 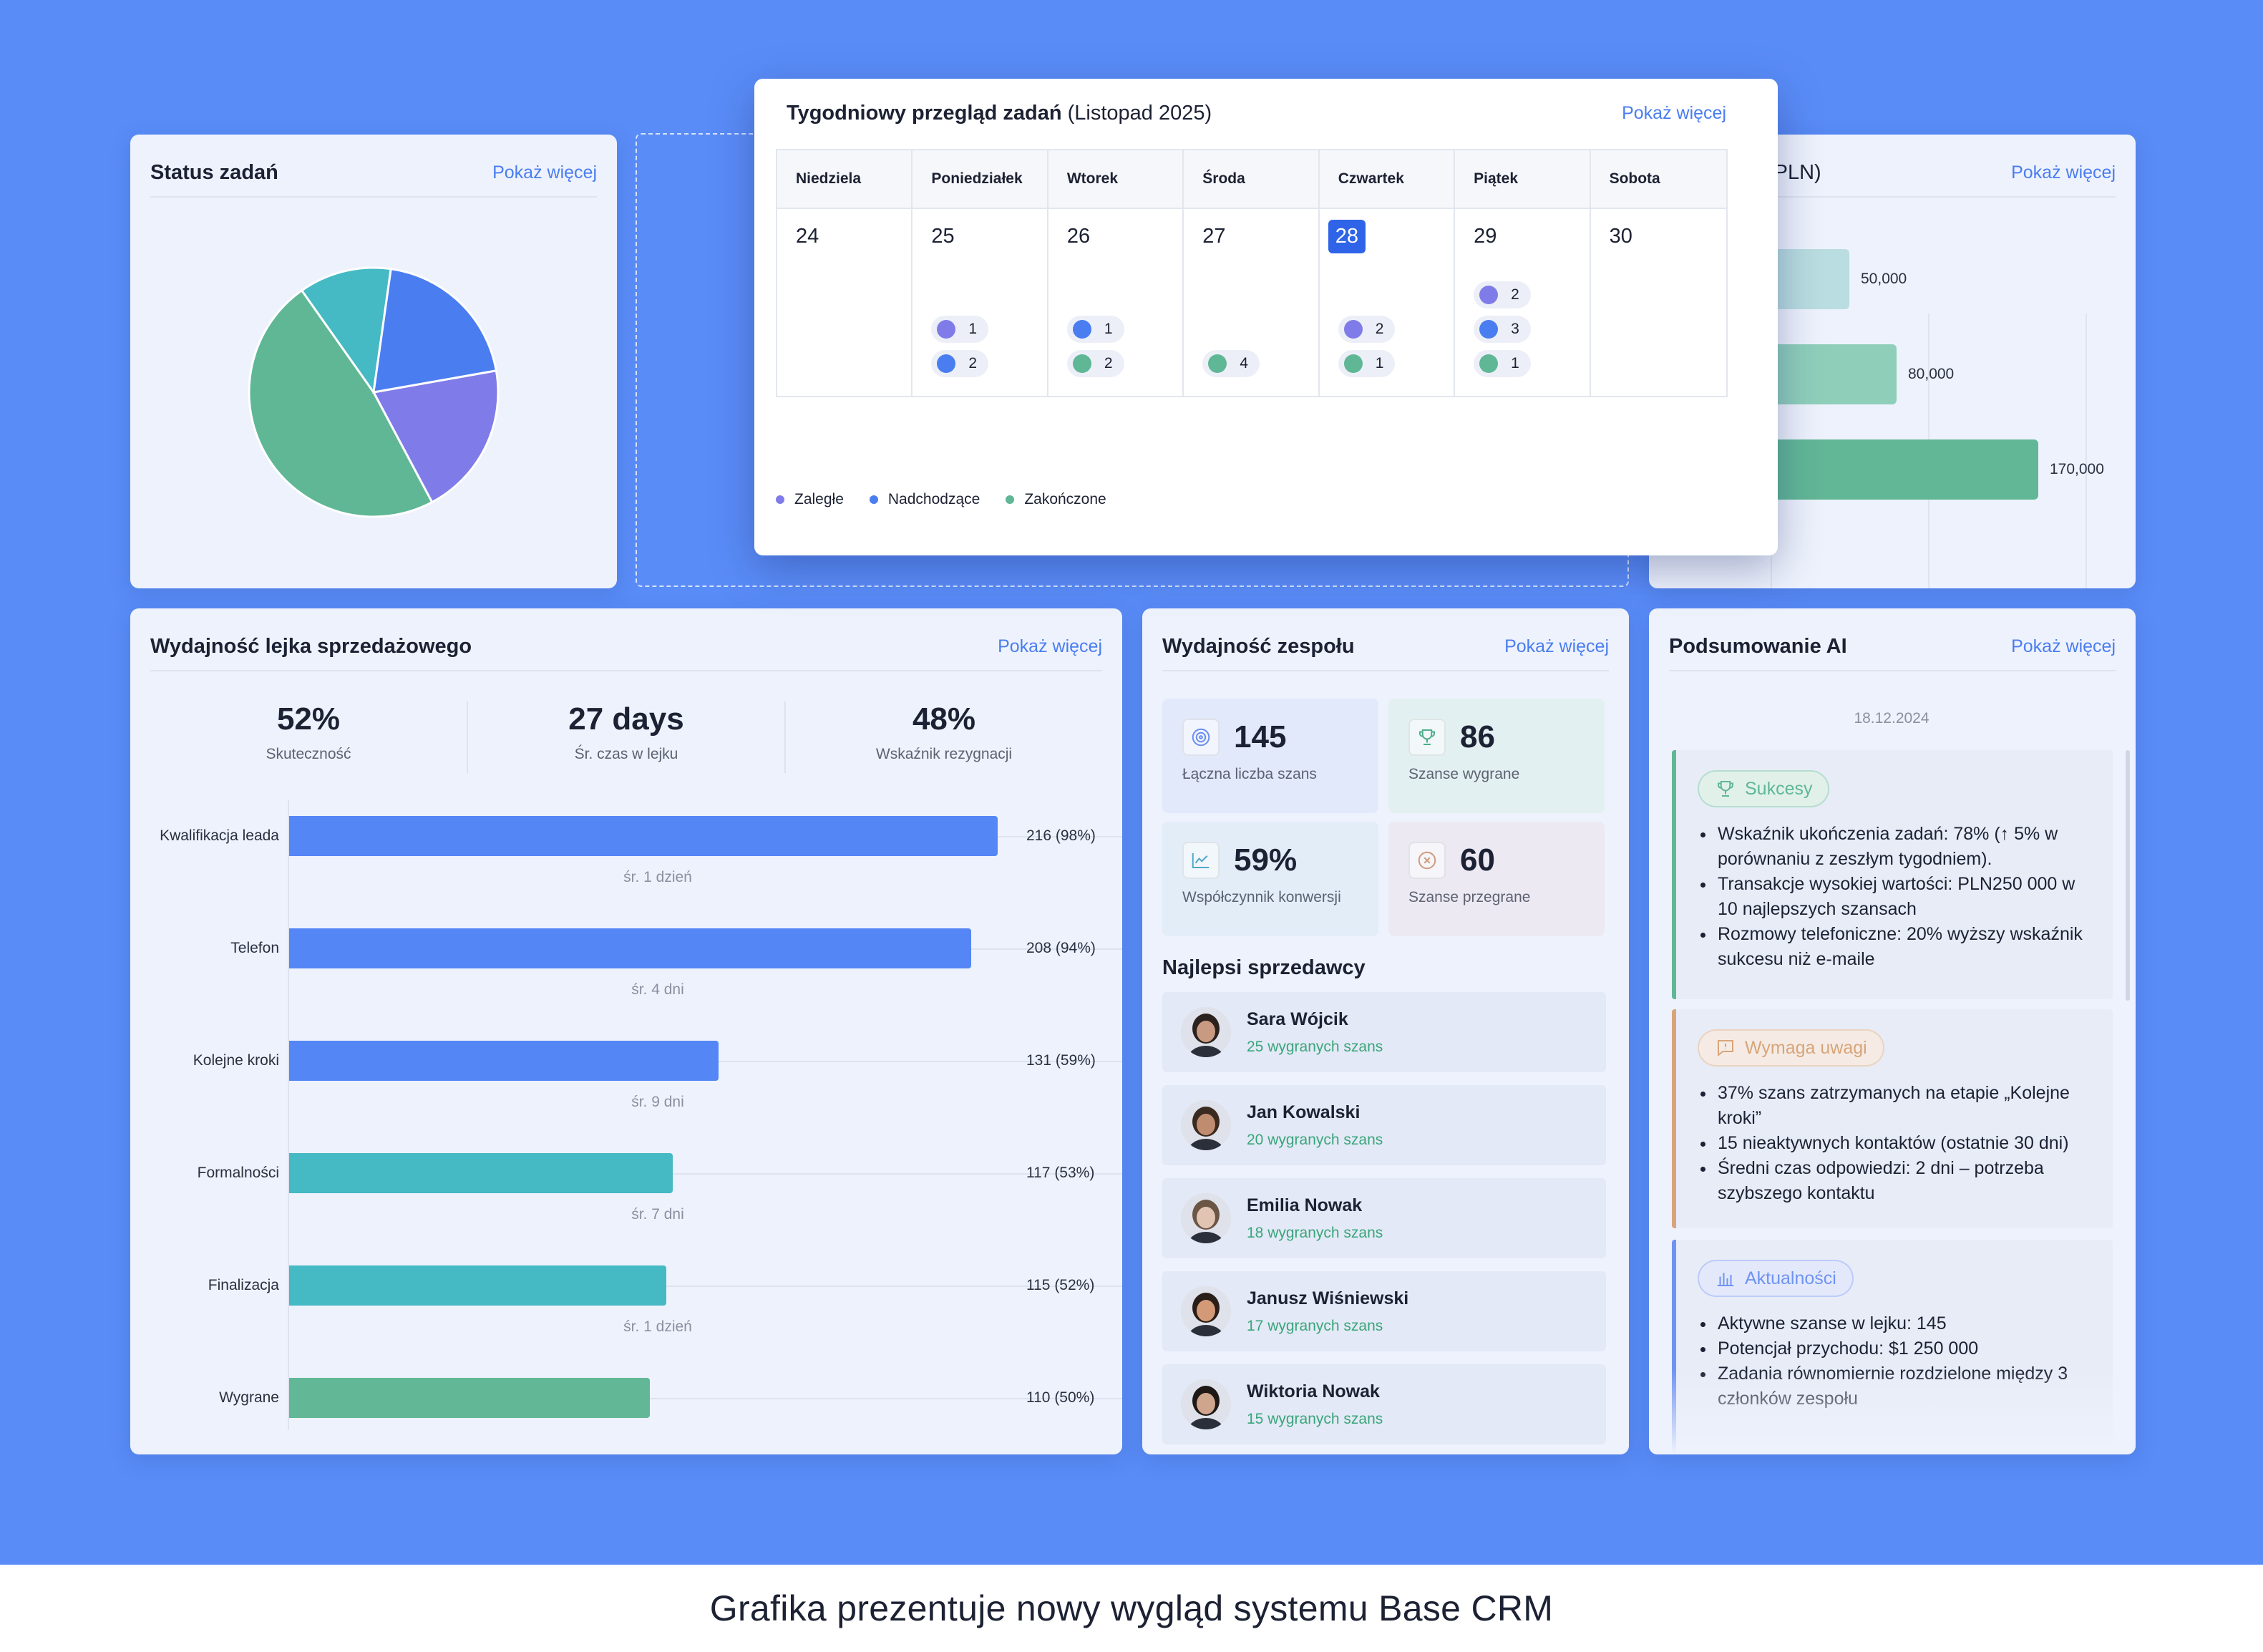 What do you see at coordinates (1764, 788) in the screenshot?
I see `section-chip: Sukcesy` at bounding box center [1764, 788].